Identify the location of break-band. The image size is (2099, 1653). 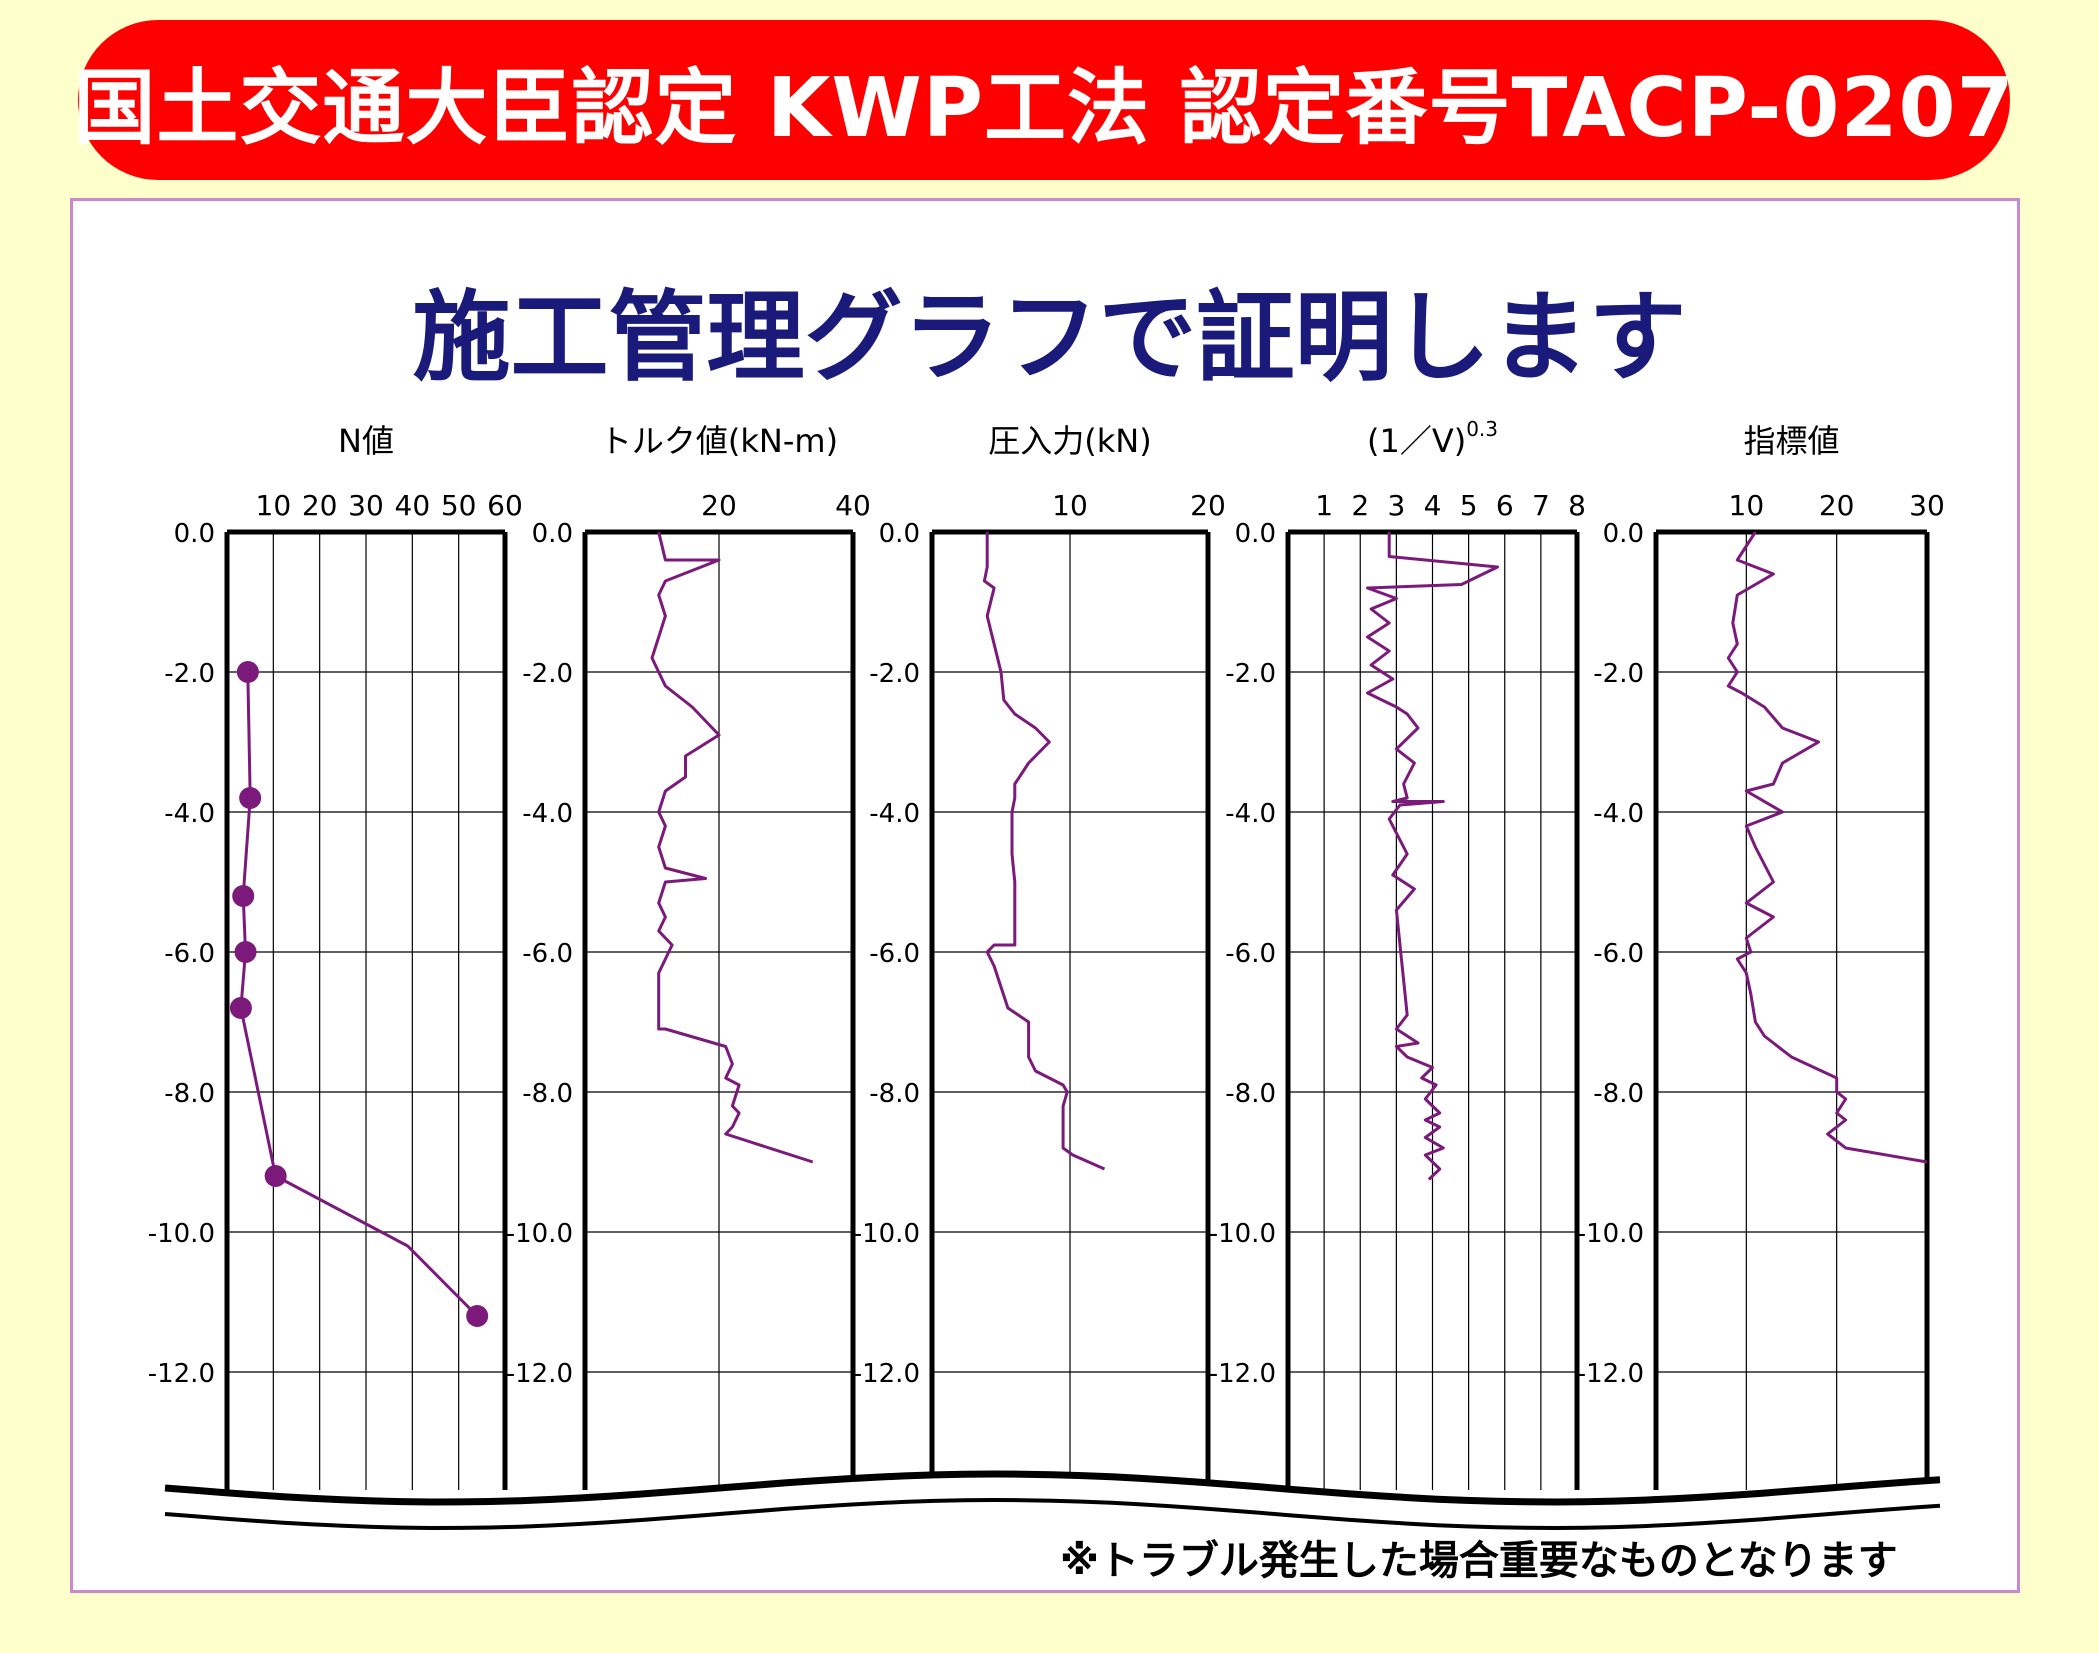
(1052, 1501).